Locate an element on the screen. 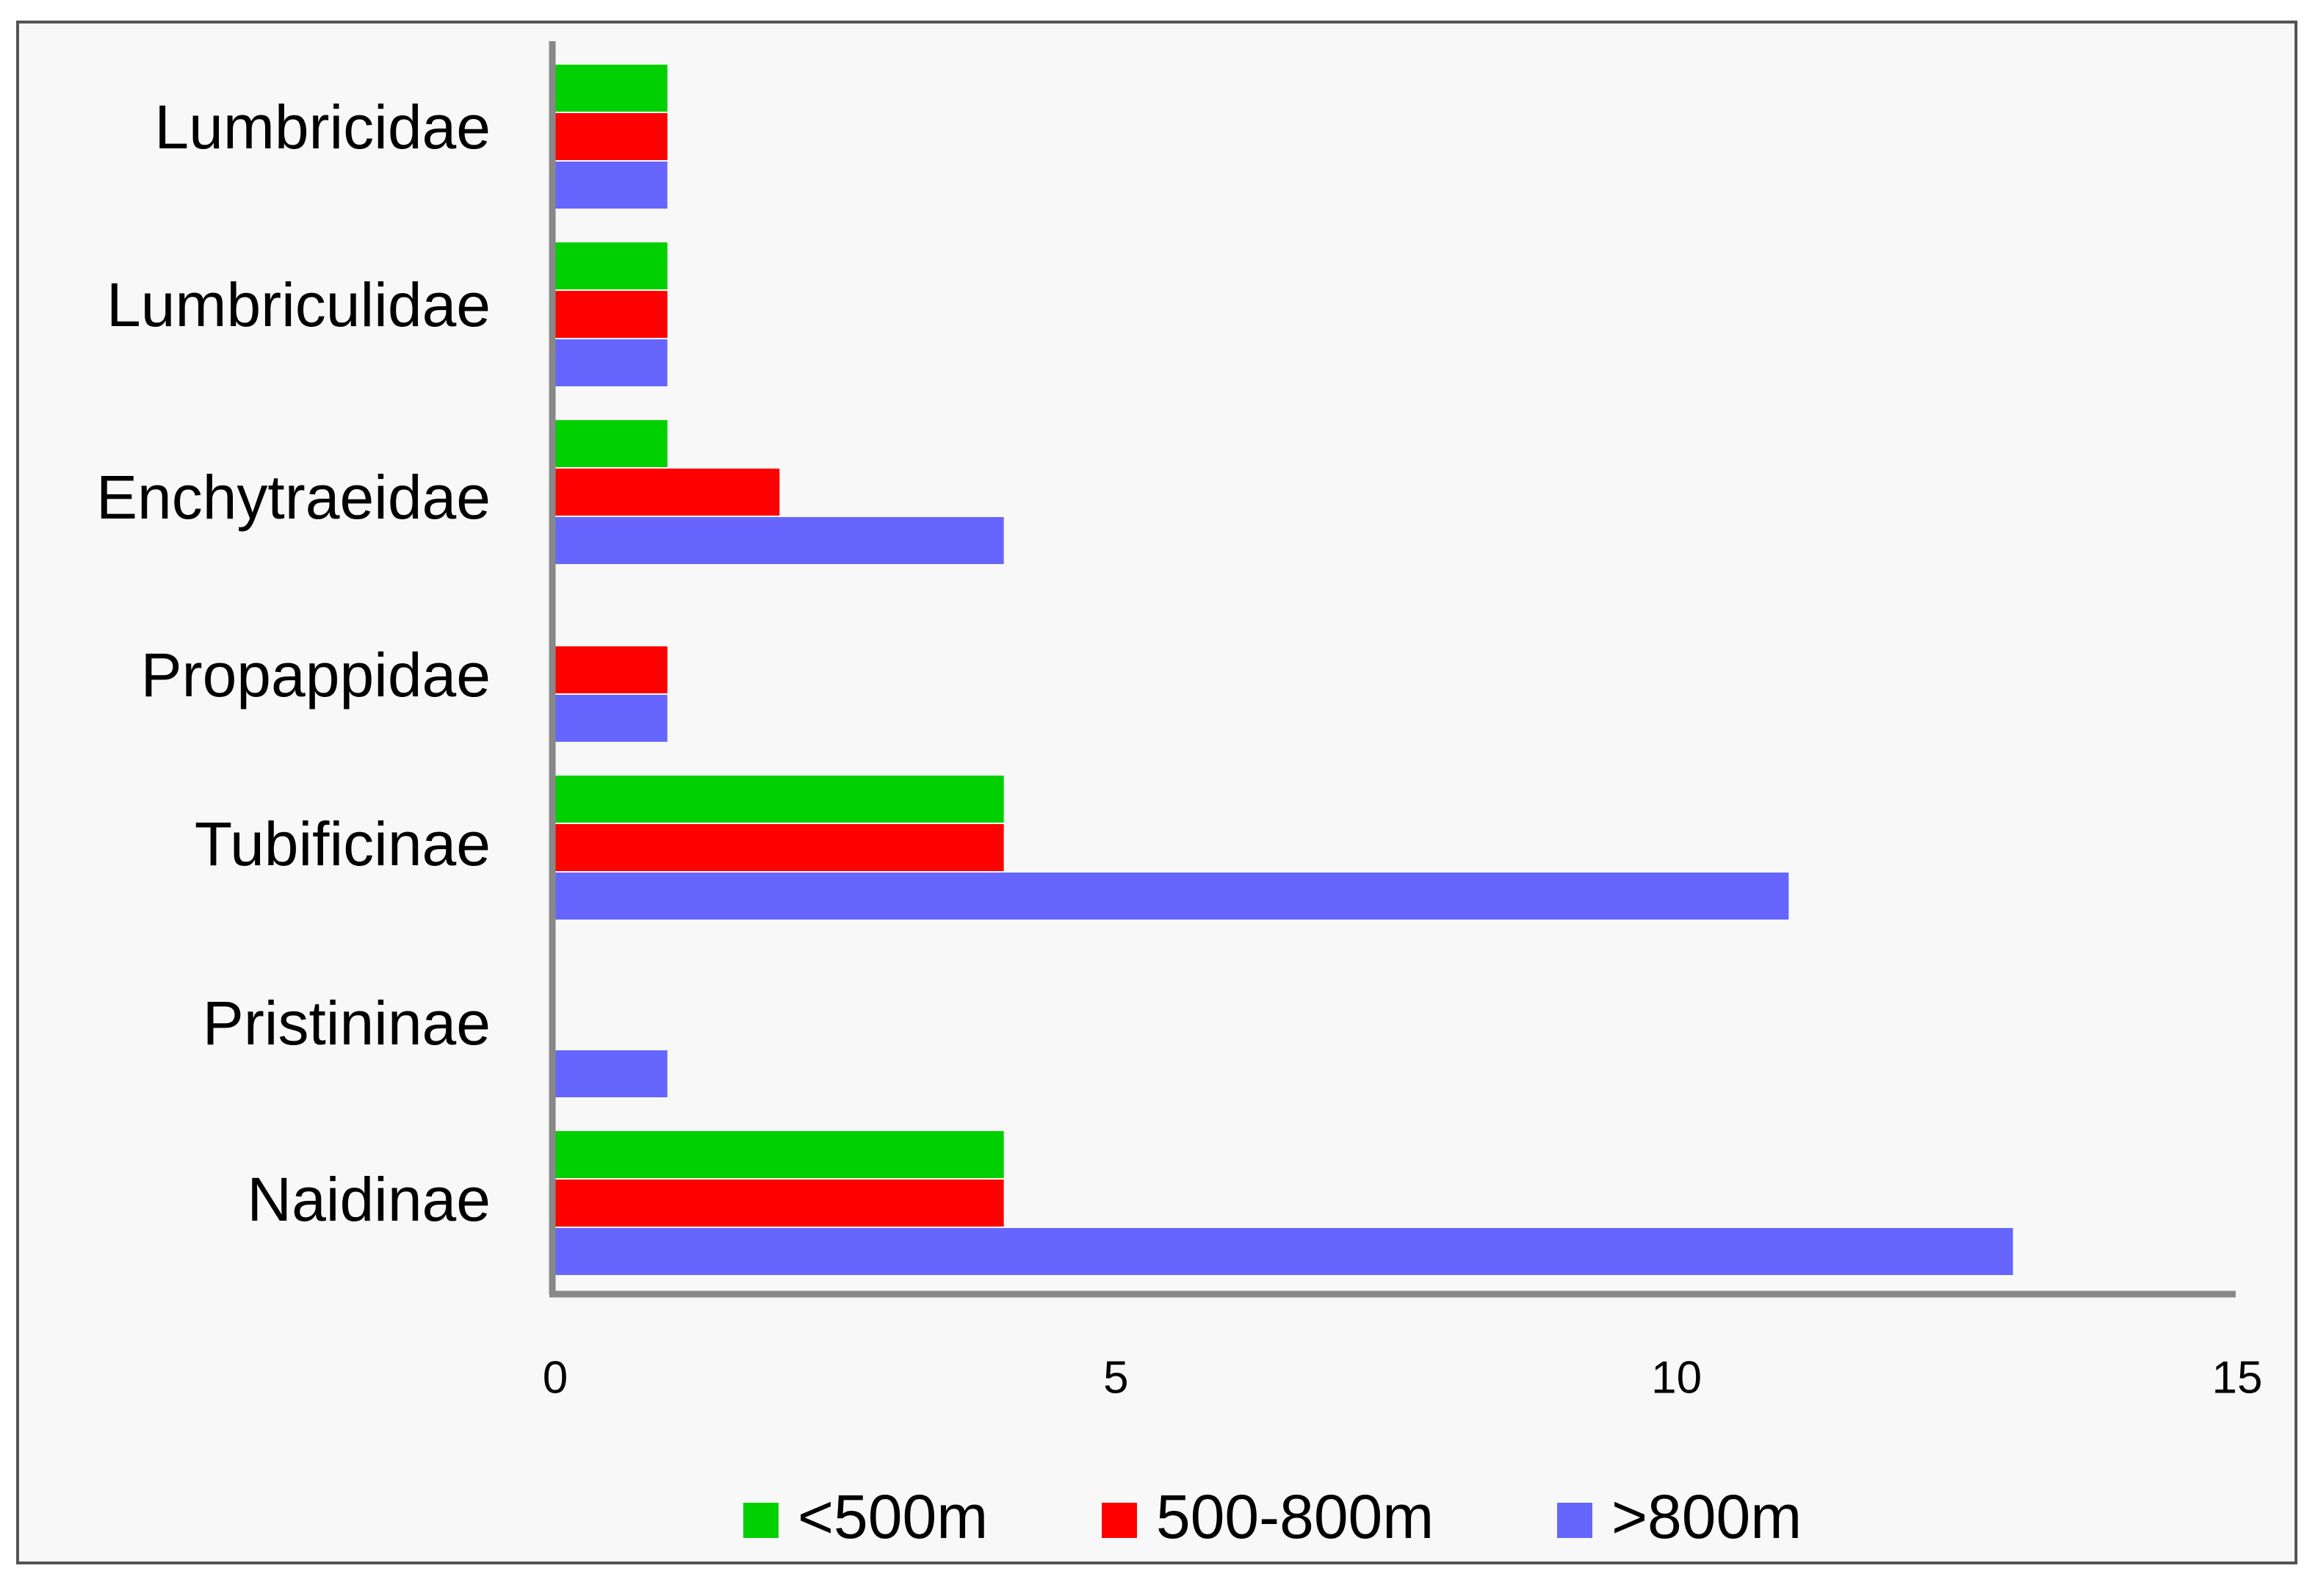  x-tick-label-0: 0 is located at coordinates (555, 1377).